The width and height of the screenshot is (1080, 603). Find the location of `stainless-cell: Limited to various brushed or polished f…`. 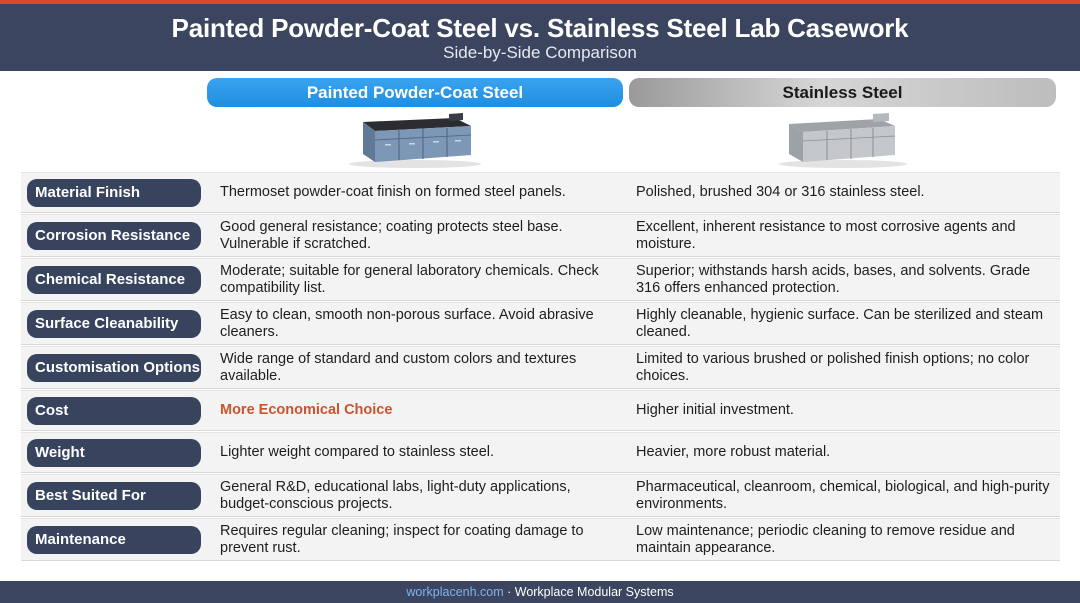

stainless-cell: Limited to various brushed or polished f… is located at coordinates (833, 367).